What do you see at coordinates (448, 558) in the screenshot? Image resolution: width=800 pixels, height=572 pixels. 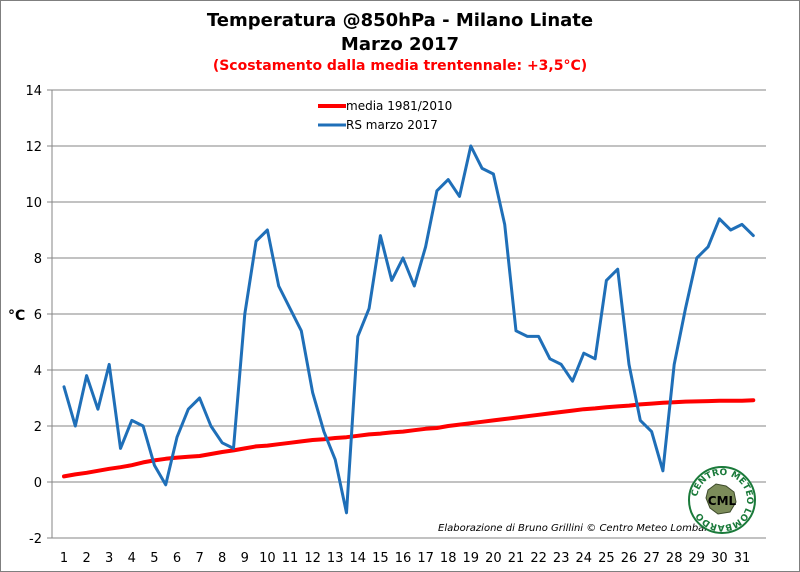 I see `x-tick-label: 18` at bounding box center [448, 558].